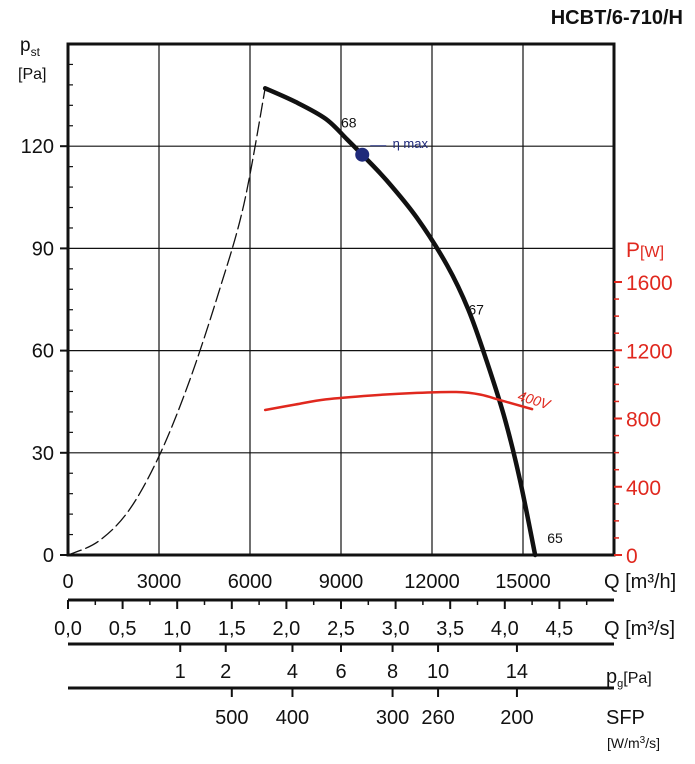 The height and width of the screenshot is (764, 695). I want to click on y2-tick-label: 400, so click(643, 488).